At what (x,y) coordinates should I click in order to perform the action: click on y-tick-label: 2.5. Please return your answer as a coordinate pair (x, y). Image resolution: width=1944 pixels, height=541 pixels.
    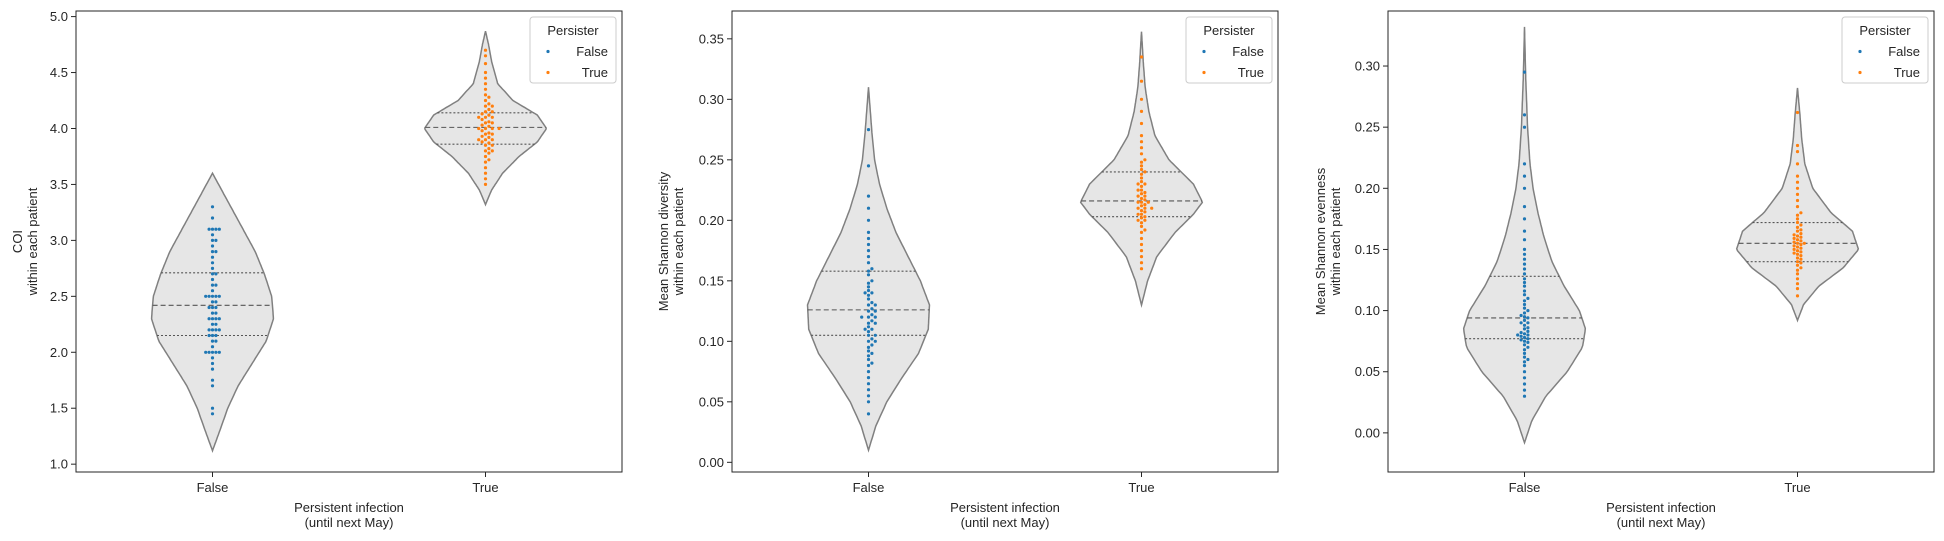
    Looking at the image, I should click on (59, 296).